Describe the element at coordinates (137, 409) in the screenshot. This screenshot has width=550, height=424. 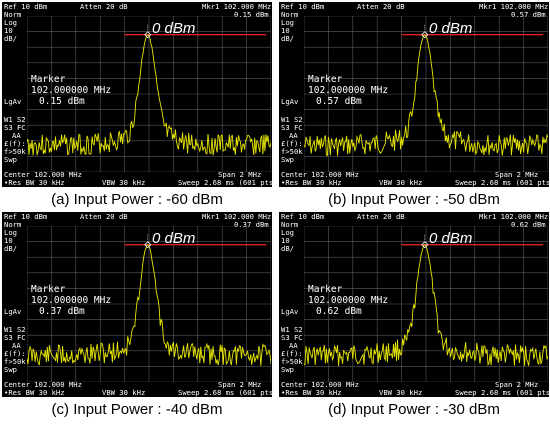
I see `figure-caption: (c) Input Power : -40 dBm` at that location.